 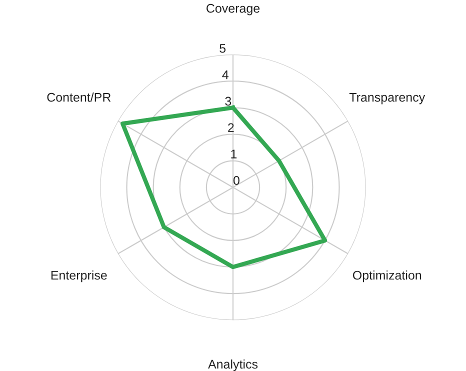 I want to click on spoke-label: Content/PR, so click(x=79, y=97).